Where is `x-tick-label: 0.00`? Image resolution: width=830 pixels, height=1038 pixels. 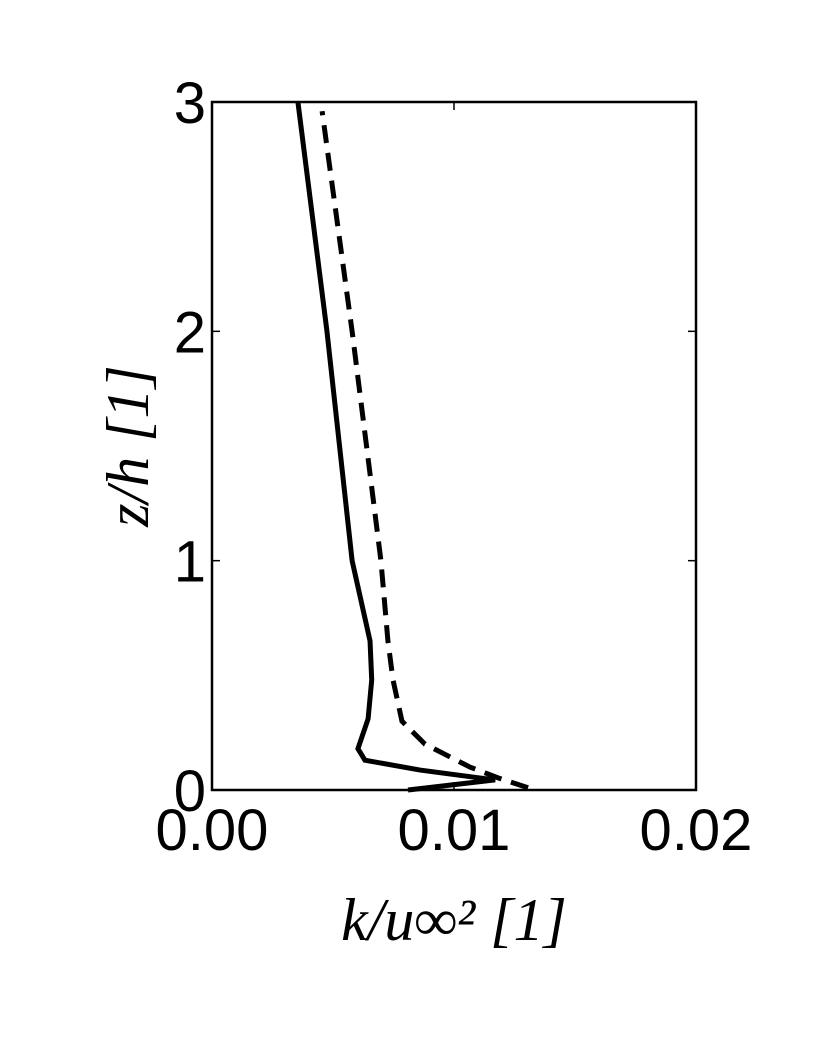
x-tick-label: 0.00 is located at coordinates (212, 830).